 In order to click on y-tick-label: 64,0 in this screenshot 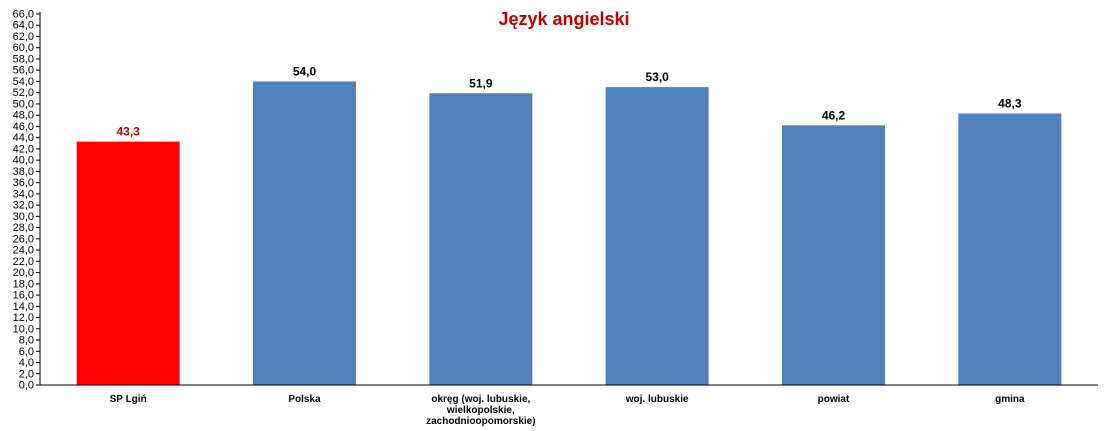, I will do `click(23, 26)`.